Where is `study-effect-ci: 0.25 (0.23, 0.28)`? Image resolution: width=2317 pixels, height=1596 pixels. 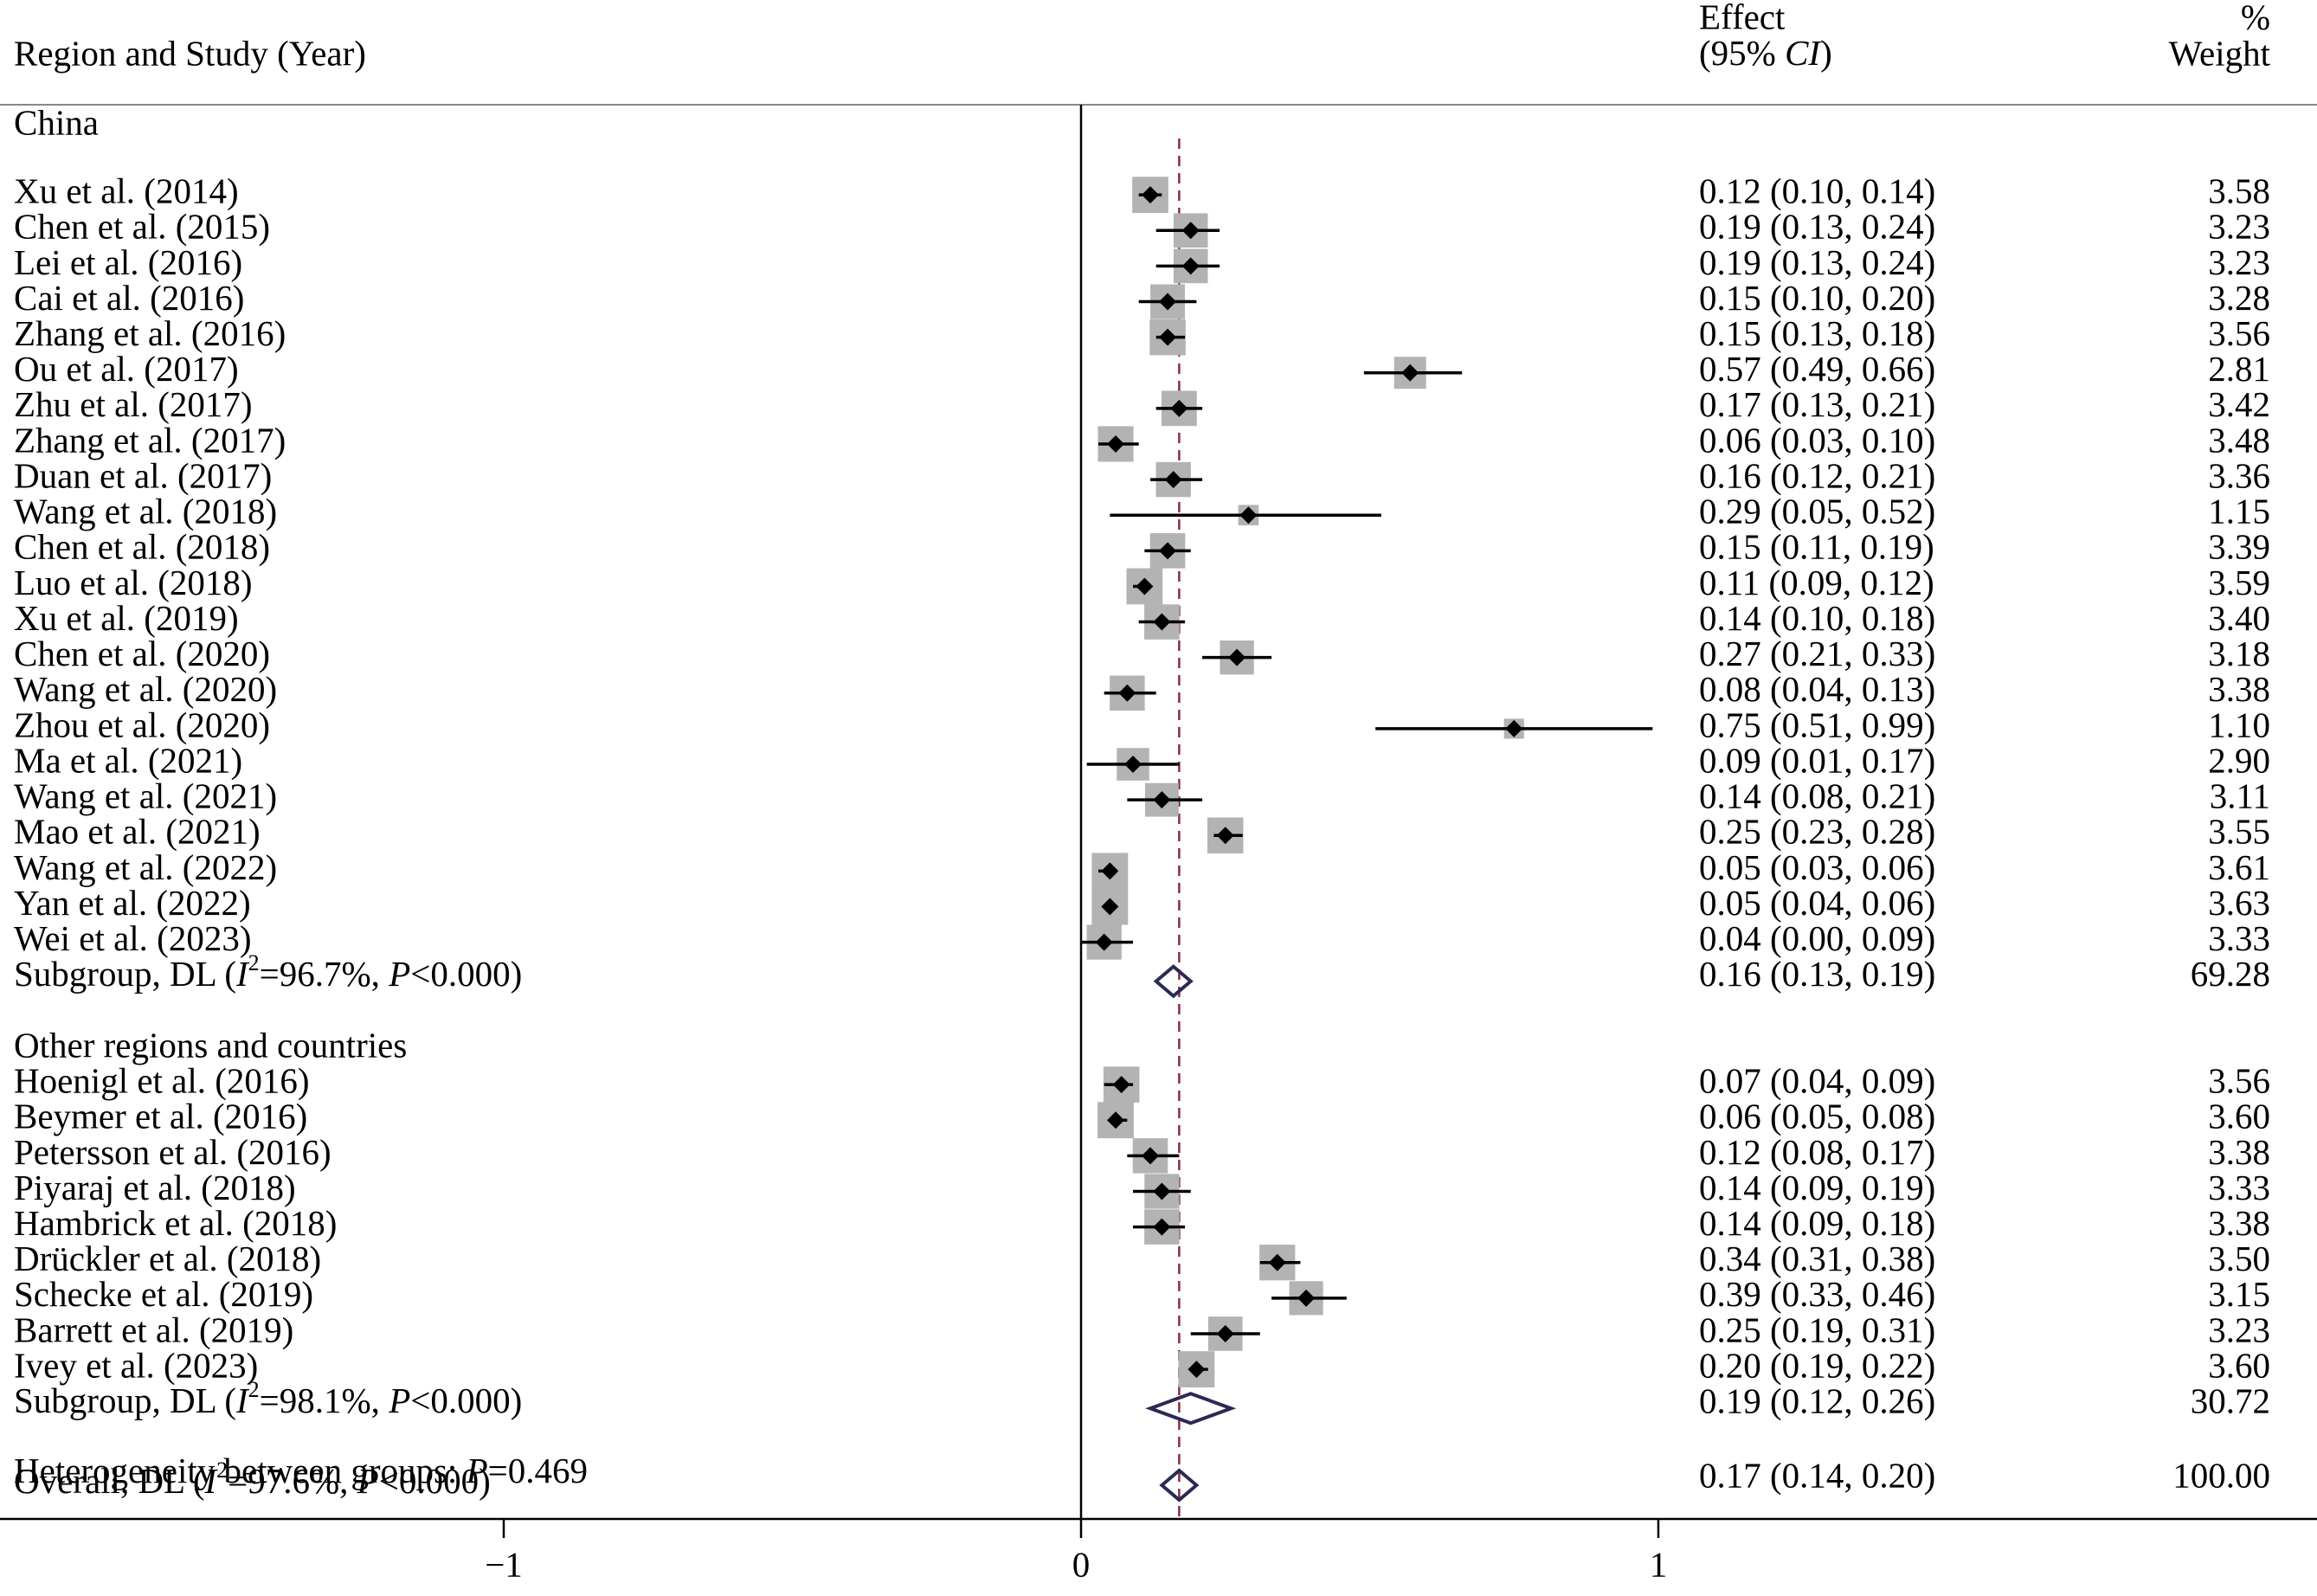
study-effect-ci: 0.25 (0.23, 0.28) is located at coordinates (1817, 832).